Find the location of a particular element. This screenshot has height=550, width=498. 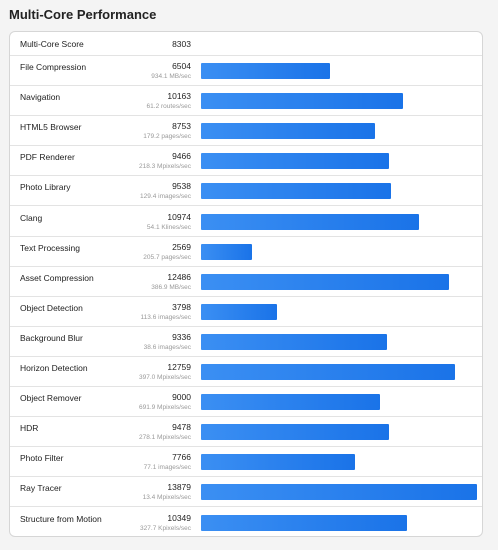

benchmark-name: Ray Tracer is located at coordinates (41, 488).